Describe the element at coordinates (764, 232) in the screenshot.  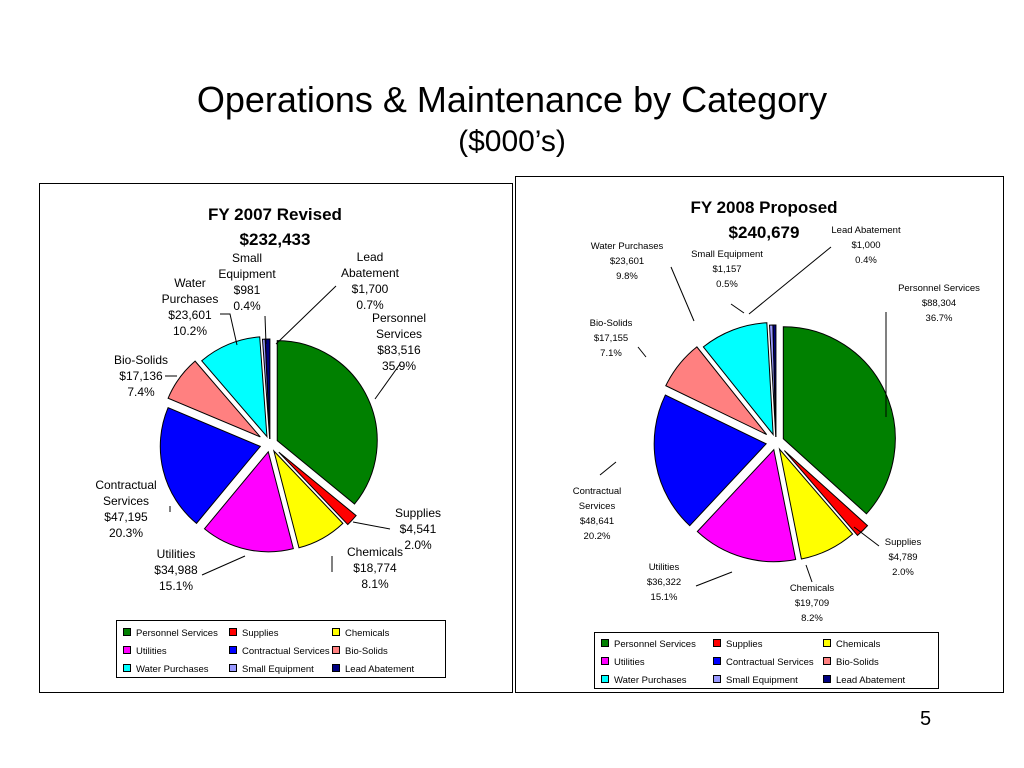
I see `chart-total: $240,679` at that location.